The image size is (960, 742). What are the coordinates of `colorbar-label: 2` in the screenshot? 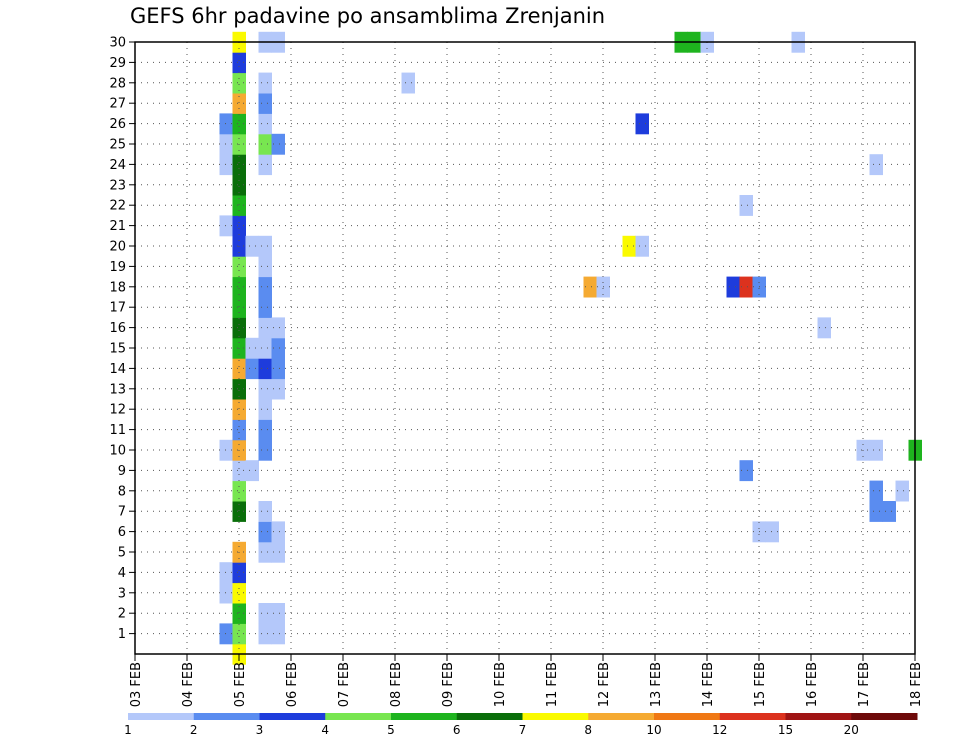 It's located at (194, 730).